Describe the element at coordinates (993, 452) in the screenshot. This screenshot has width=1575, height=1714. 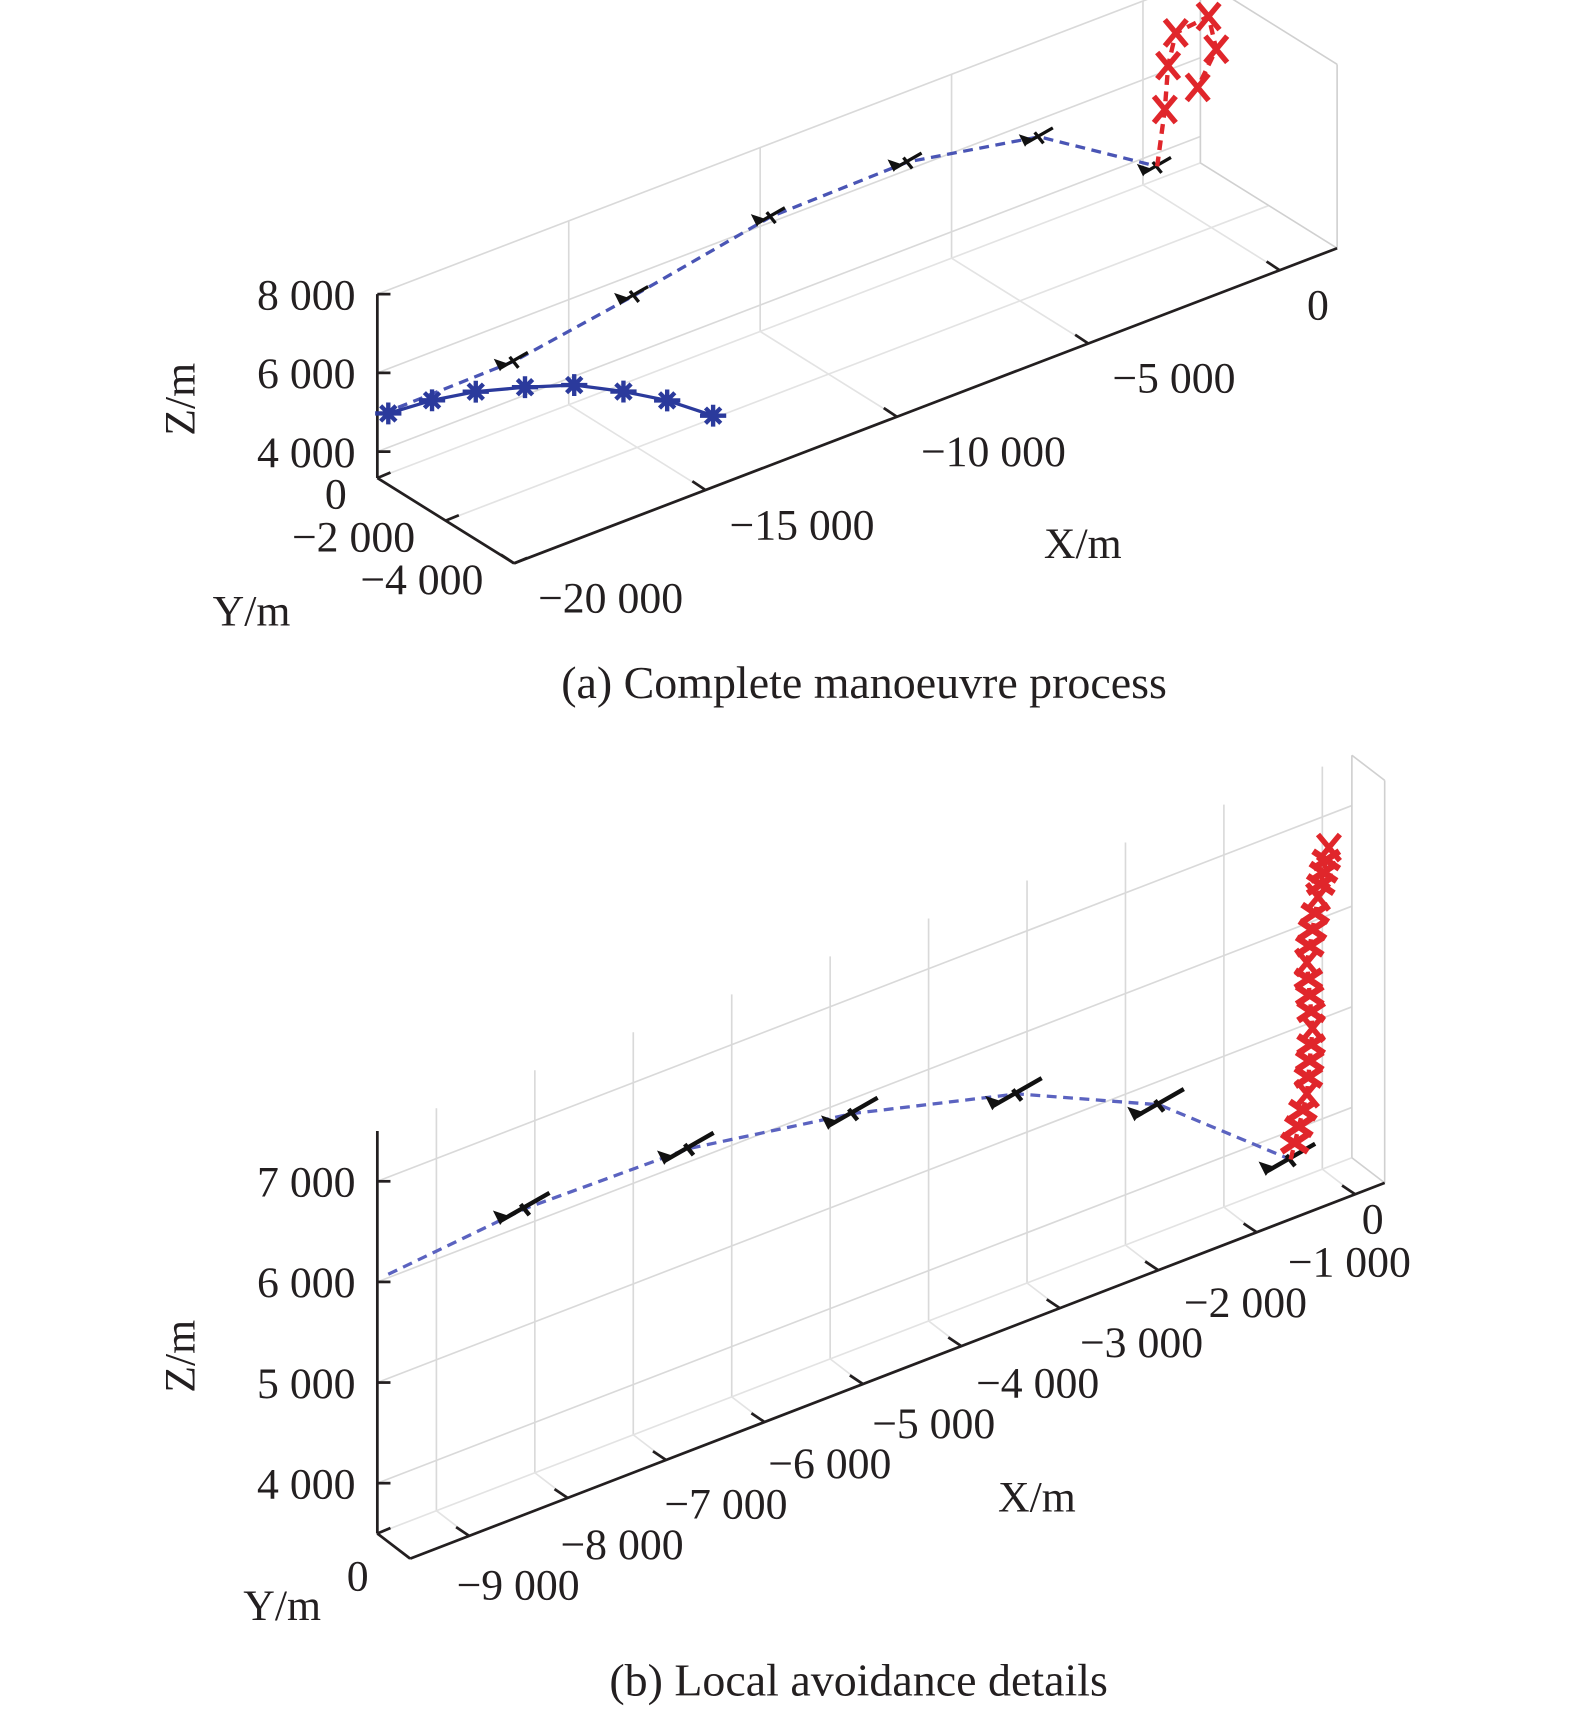
I see `x-tick-label: −10 000` at that location.